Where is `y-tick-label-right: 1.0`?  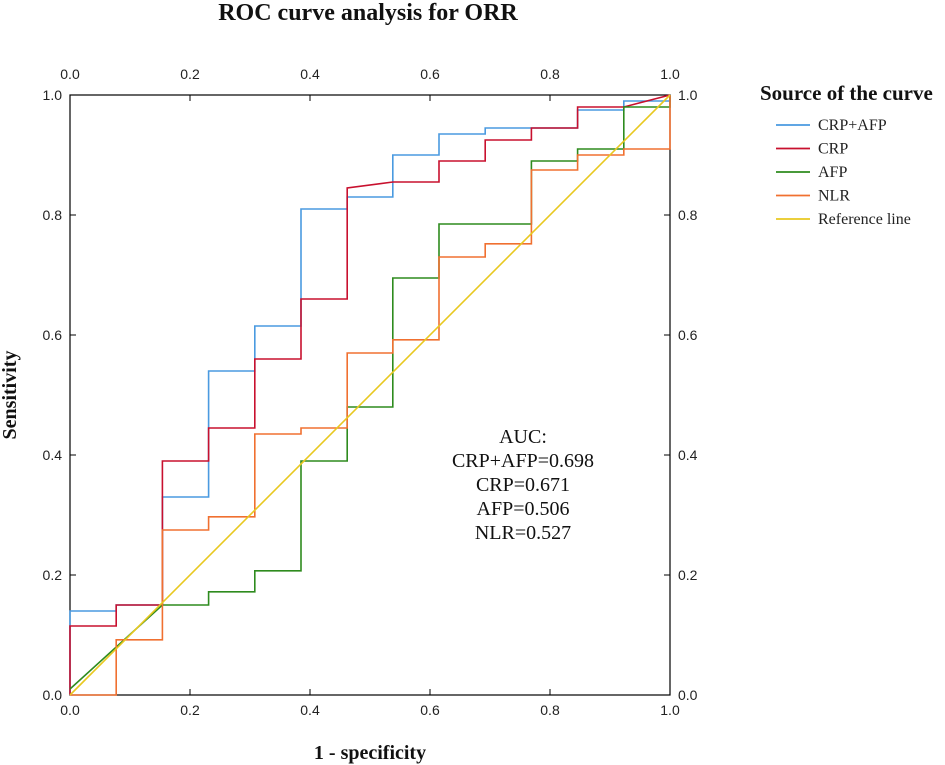 y-tick-label-right: 1.0 is located at coordinates (688, 95).